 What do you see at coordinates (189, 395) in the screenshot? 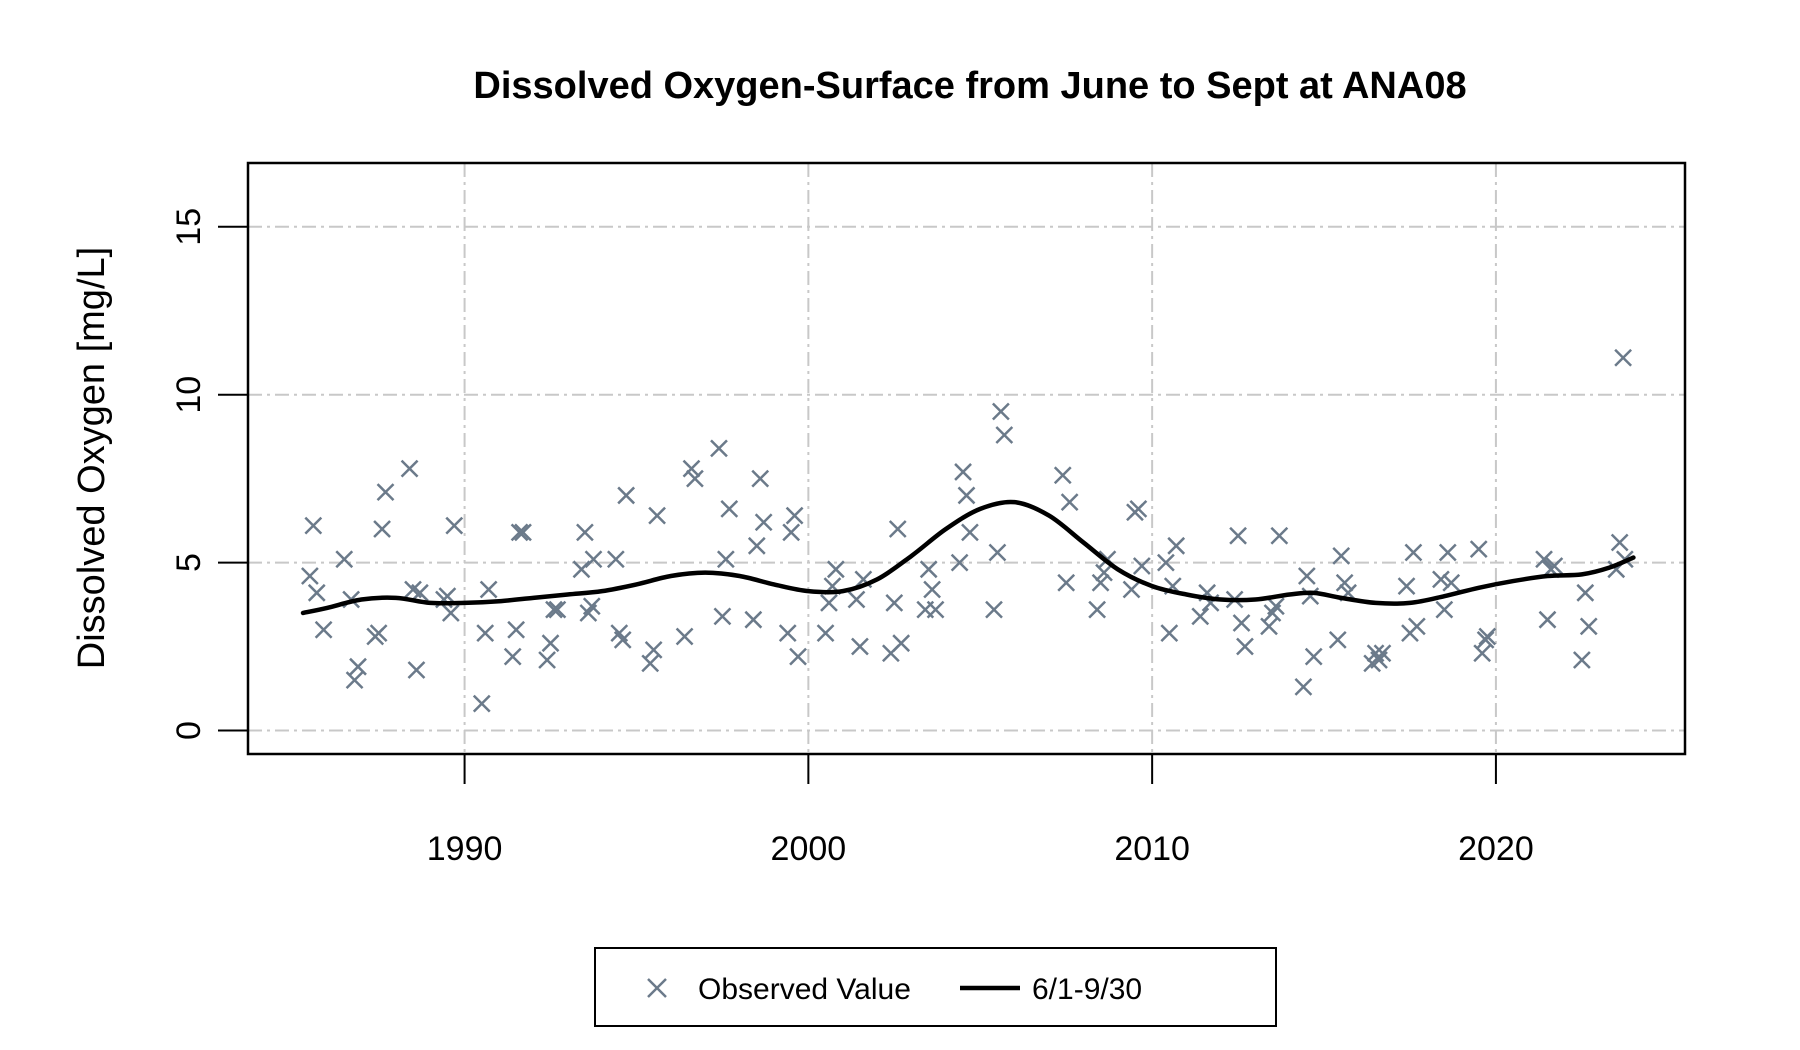
I see `y-tick-label: 10` at bounding box center [189, 395].